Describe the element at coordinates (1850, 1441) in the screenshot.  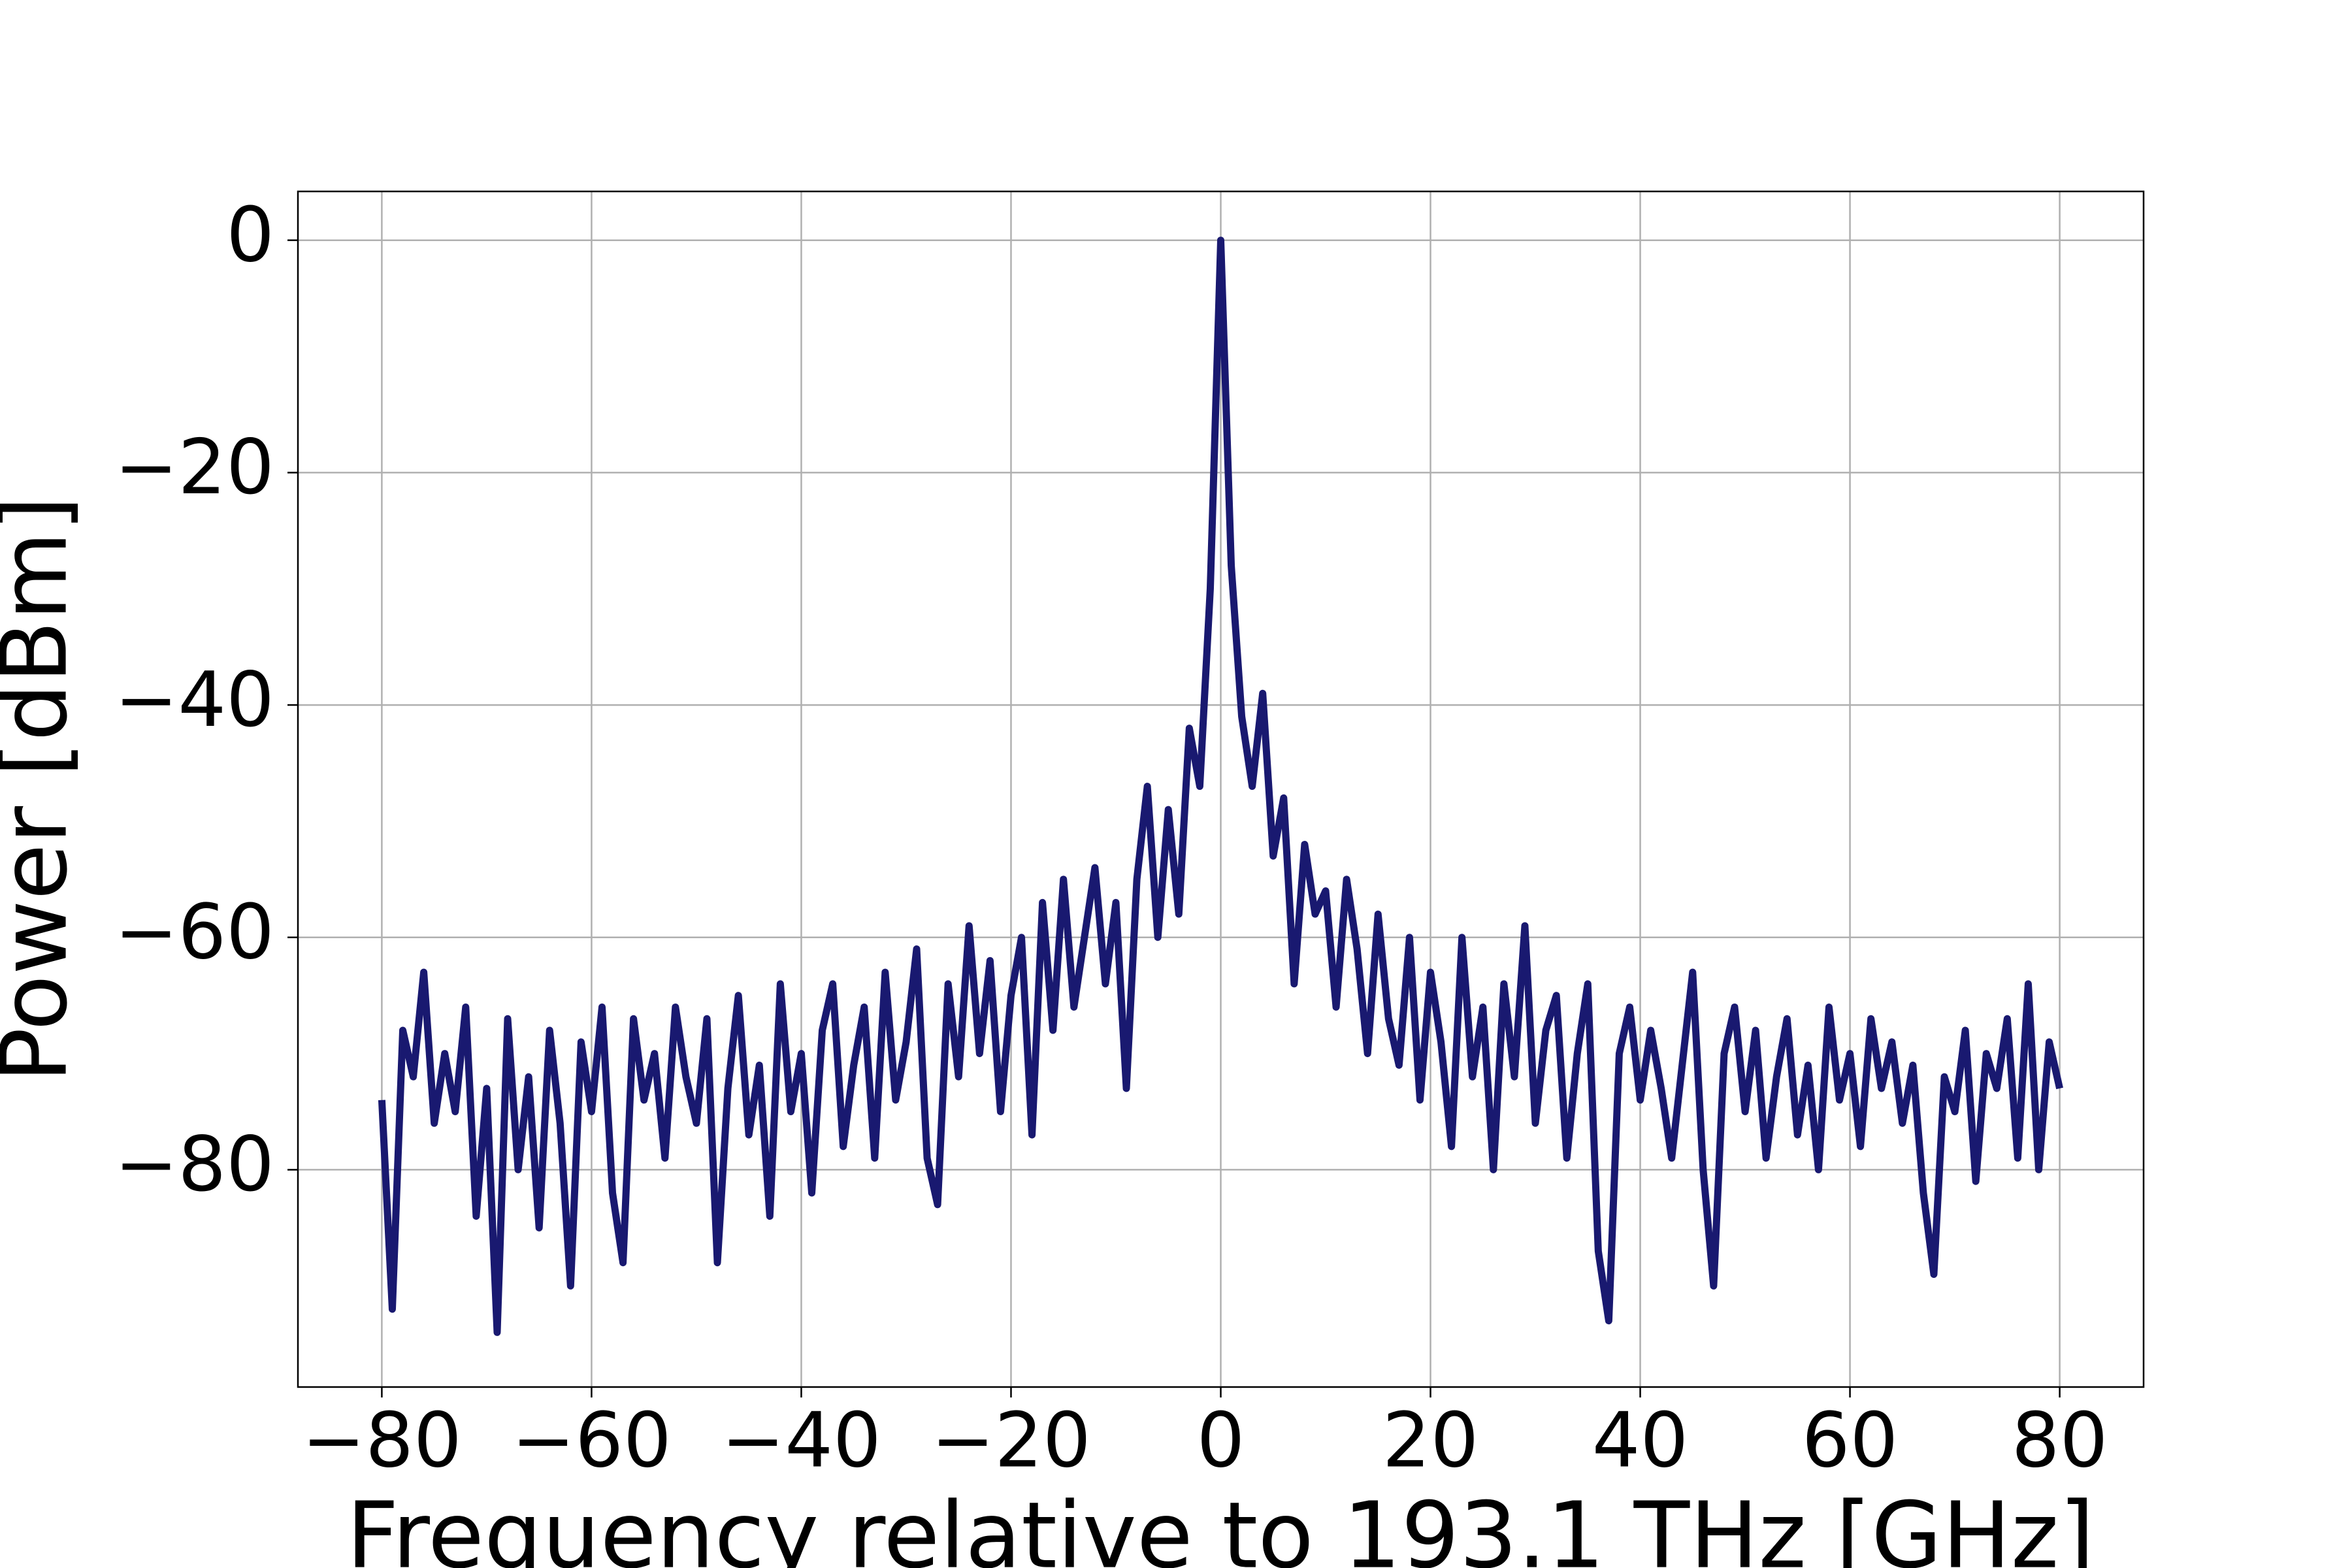
I see `x-tick-label: 60` at that location.